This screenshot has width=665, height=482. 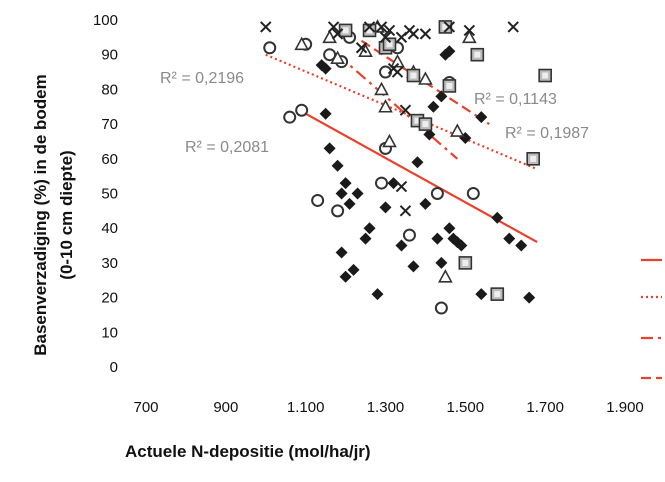 What do you see at coordinates (109, 263) in the screenshot?
I see `y-tick-label: 30` at bounding box center [109, 263].